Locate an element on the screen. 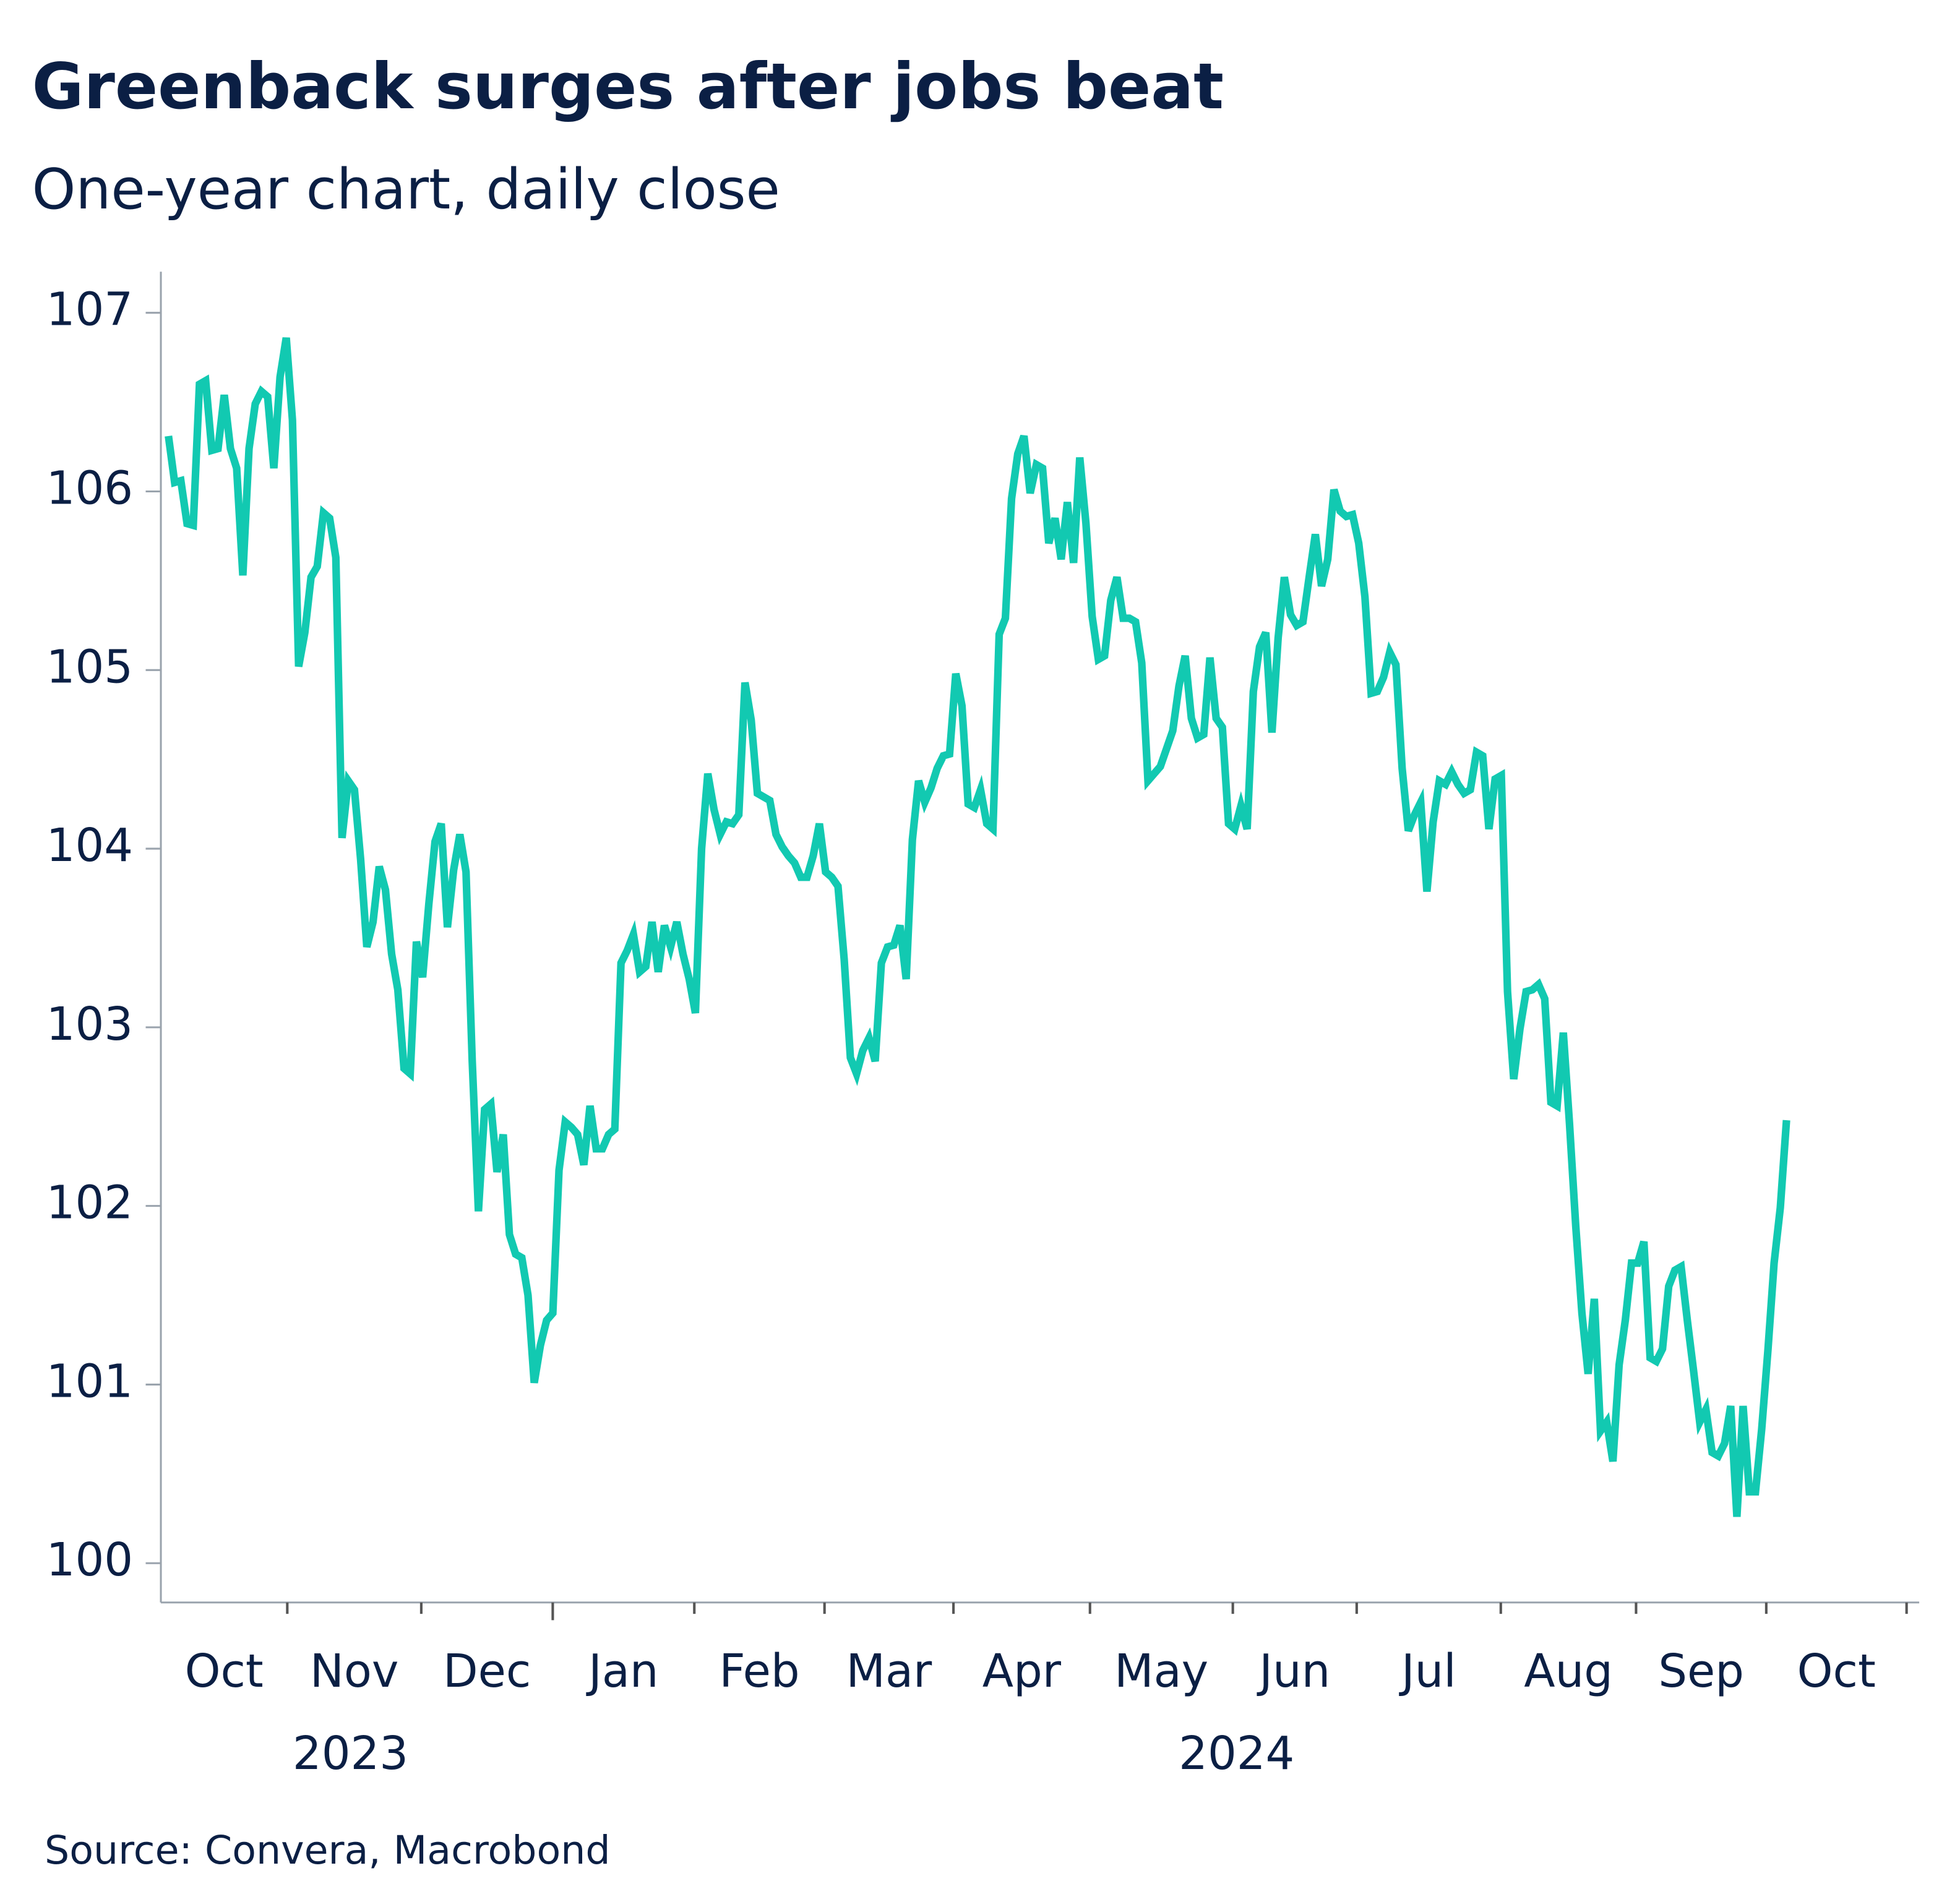 The width and height of the screenshot is (1960, 1902). x-tick-label: Dec is located at coordinates (487, 1671).